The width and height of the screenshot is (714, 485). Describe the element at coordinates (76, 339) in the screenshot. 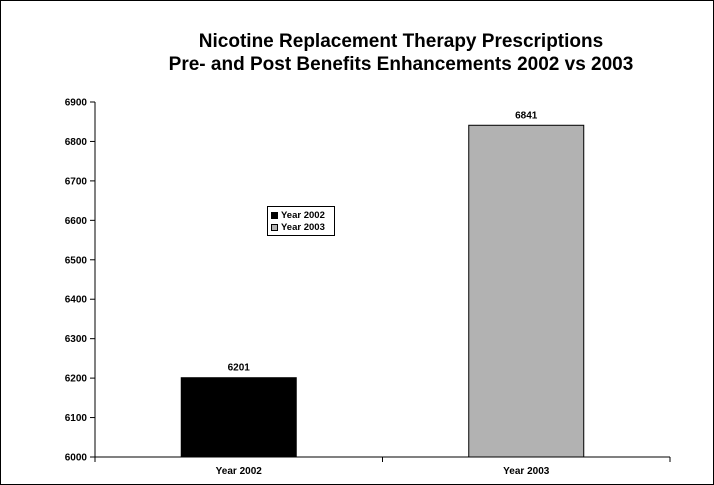

I see `y-tick-label: 6300` at that location.